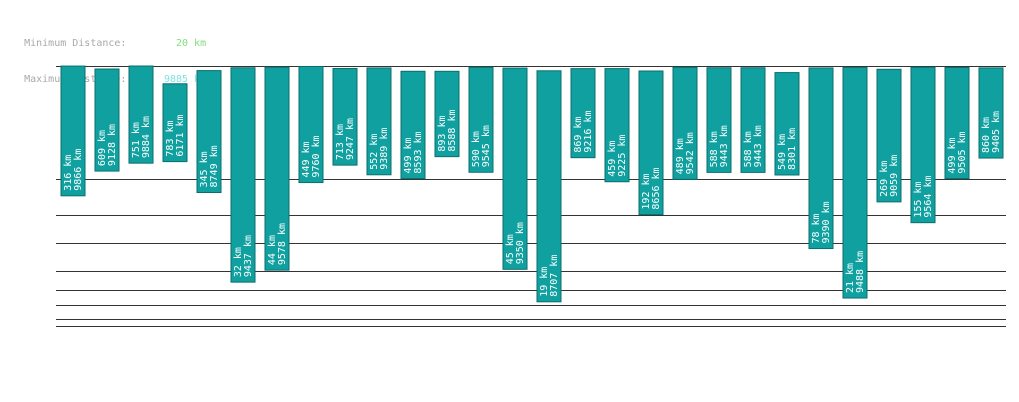 The image size is (1019, 402). What do you see at coordinates (486, 146) in the screenshot?
I see `bar-max-label: 9545 km` at bounding box center [486, 146].